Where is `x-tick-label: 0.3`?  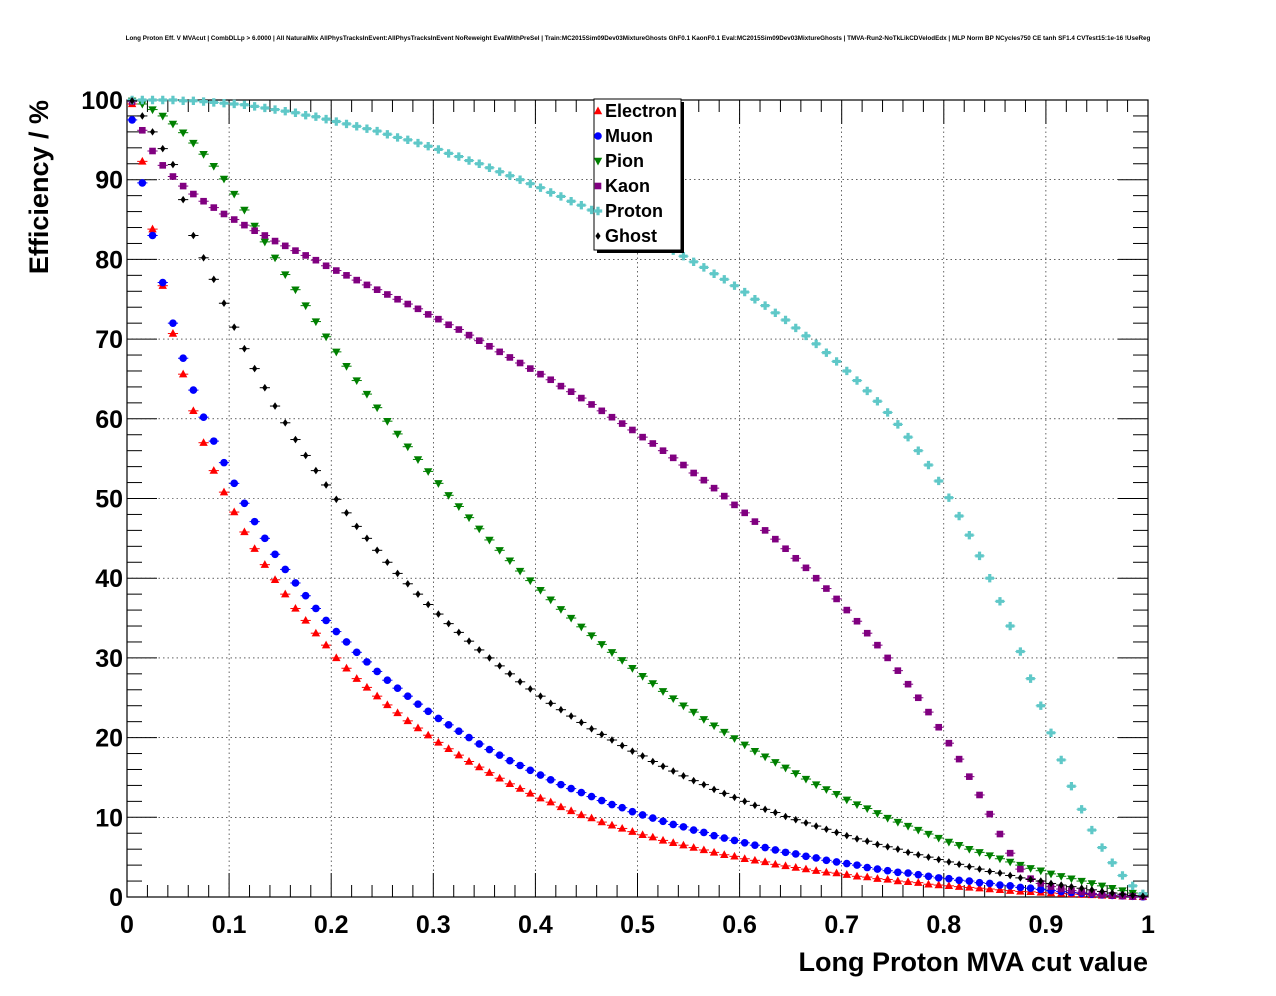
x-tick-label: 0.3 is located at coordinates (433, 925).